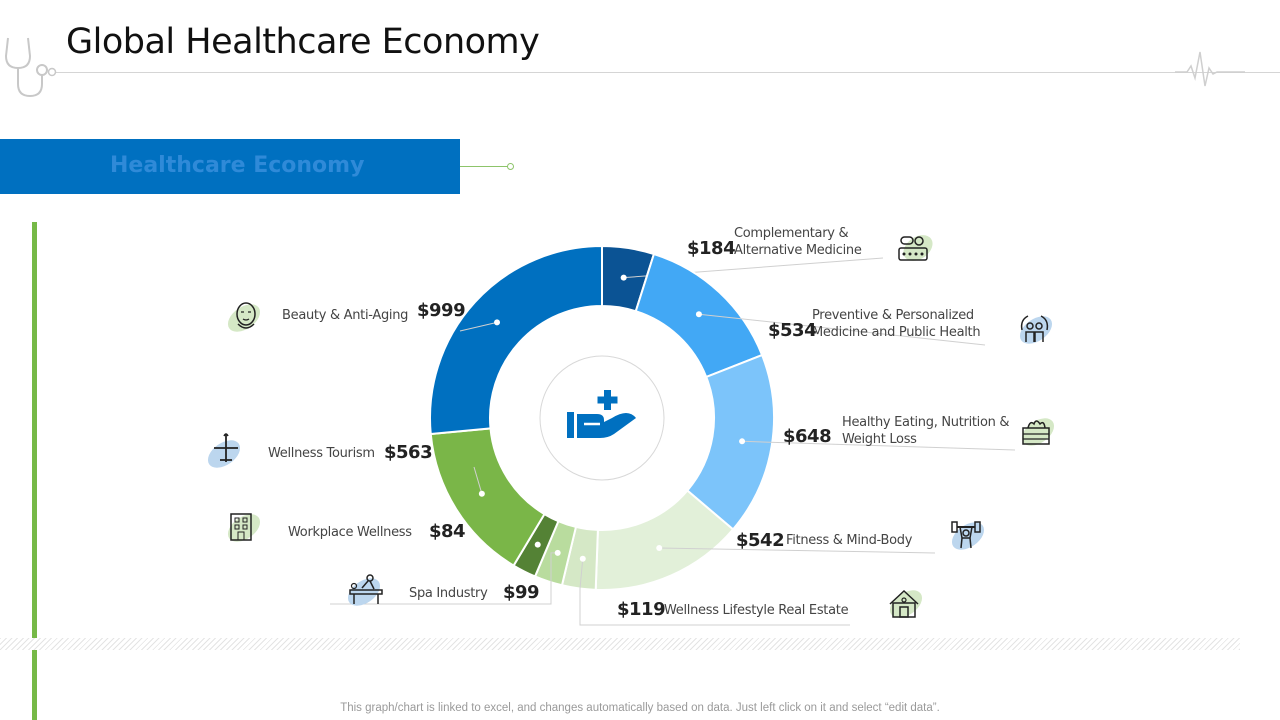 This screenshot has width=1280, height=720. Describe the element at coordinates (698, 314) in the screenshot. I see `slice-marker-preventive-personalized-medicine-and-public-health` at that location.